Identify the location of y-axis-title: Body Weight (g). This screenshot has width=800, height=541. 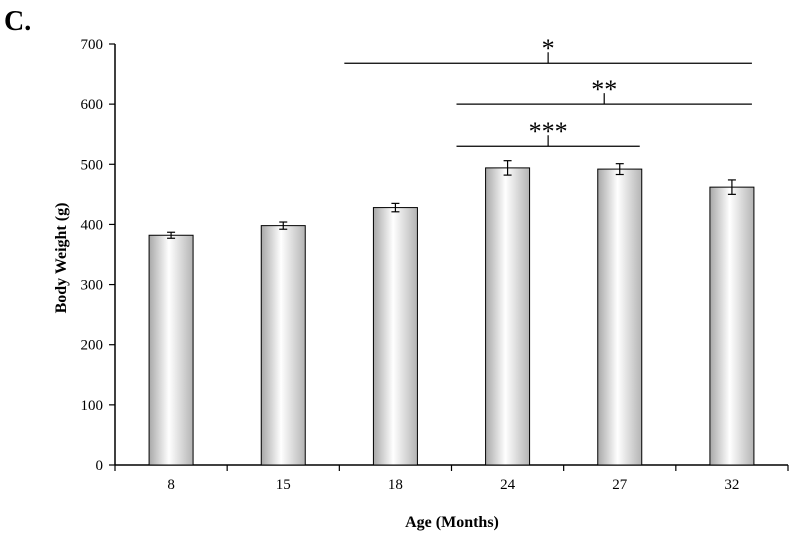
(61, 258).